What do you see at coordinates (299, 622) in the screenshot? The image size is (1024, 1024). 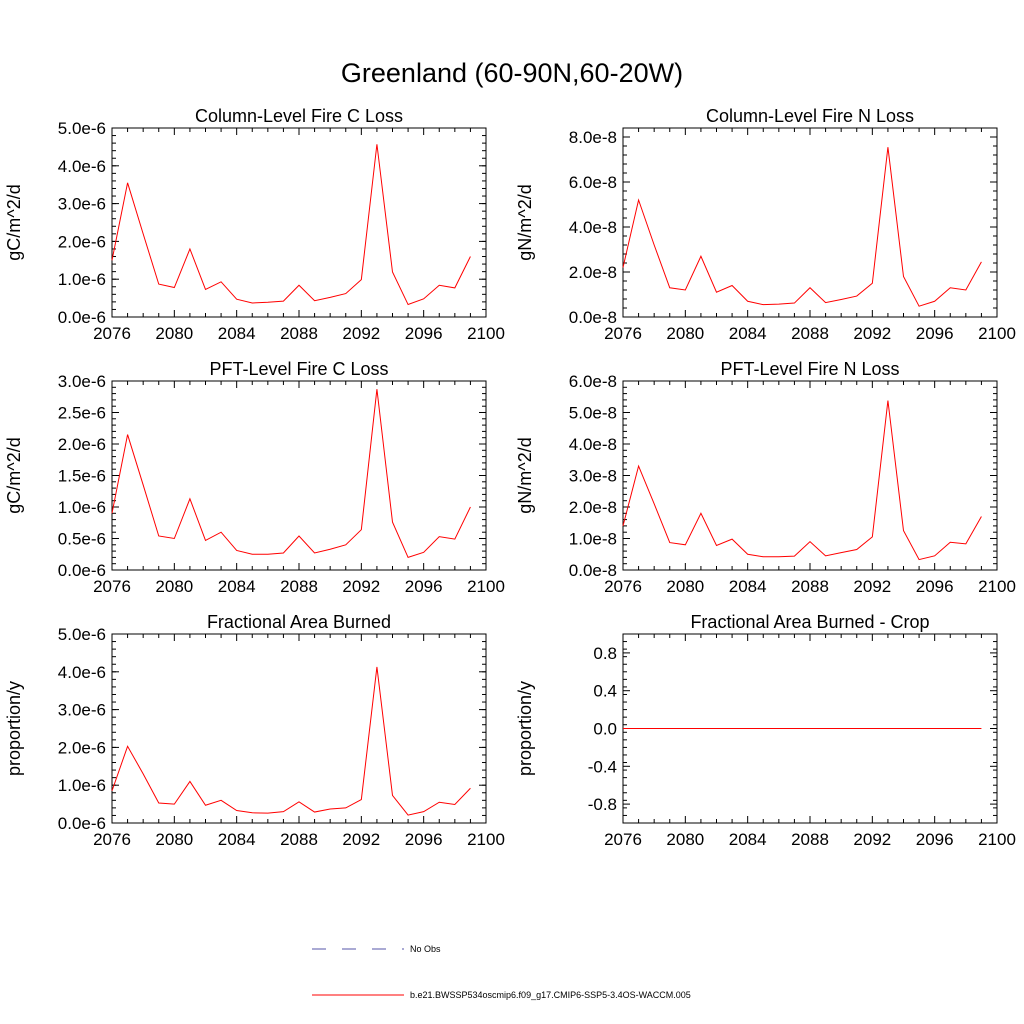 I see `panel-title: Fractional Area Burned` at bounding box center [299, 622].